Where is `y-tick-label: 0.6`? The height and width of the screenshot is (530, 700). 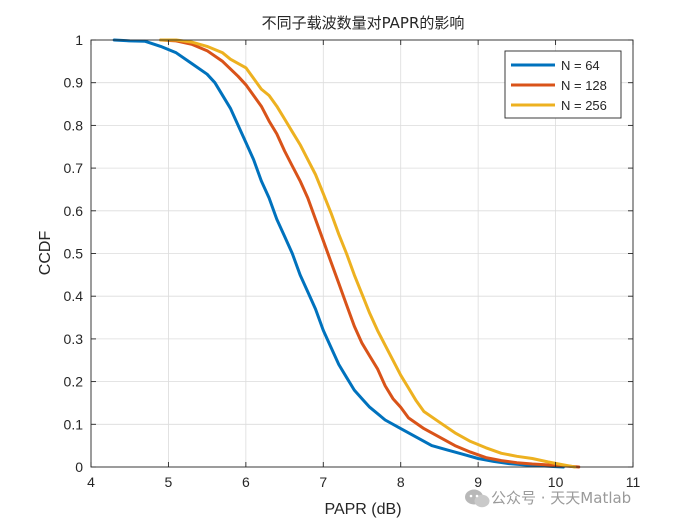
y-tick-label: 0.6 is located at coordinates (74, 211).